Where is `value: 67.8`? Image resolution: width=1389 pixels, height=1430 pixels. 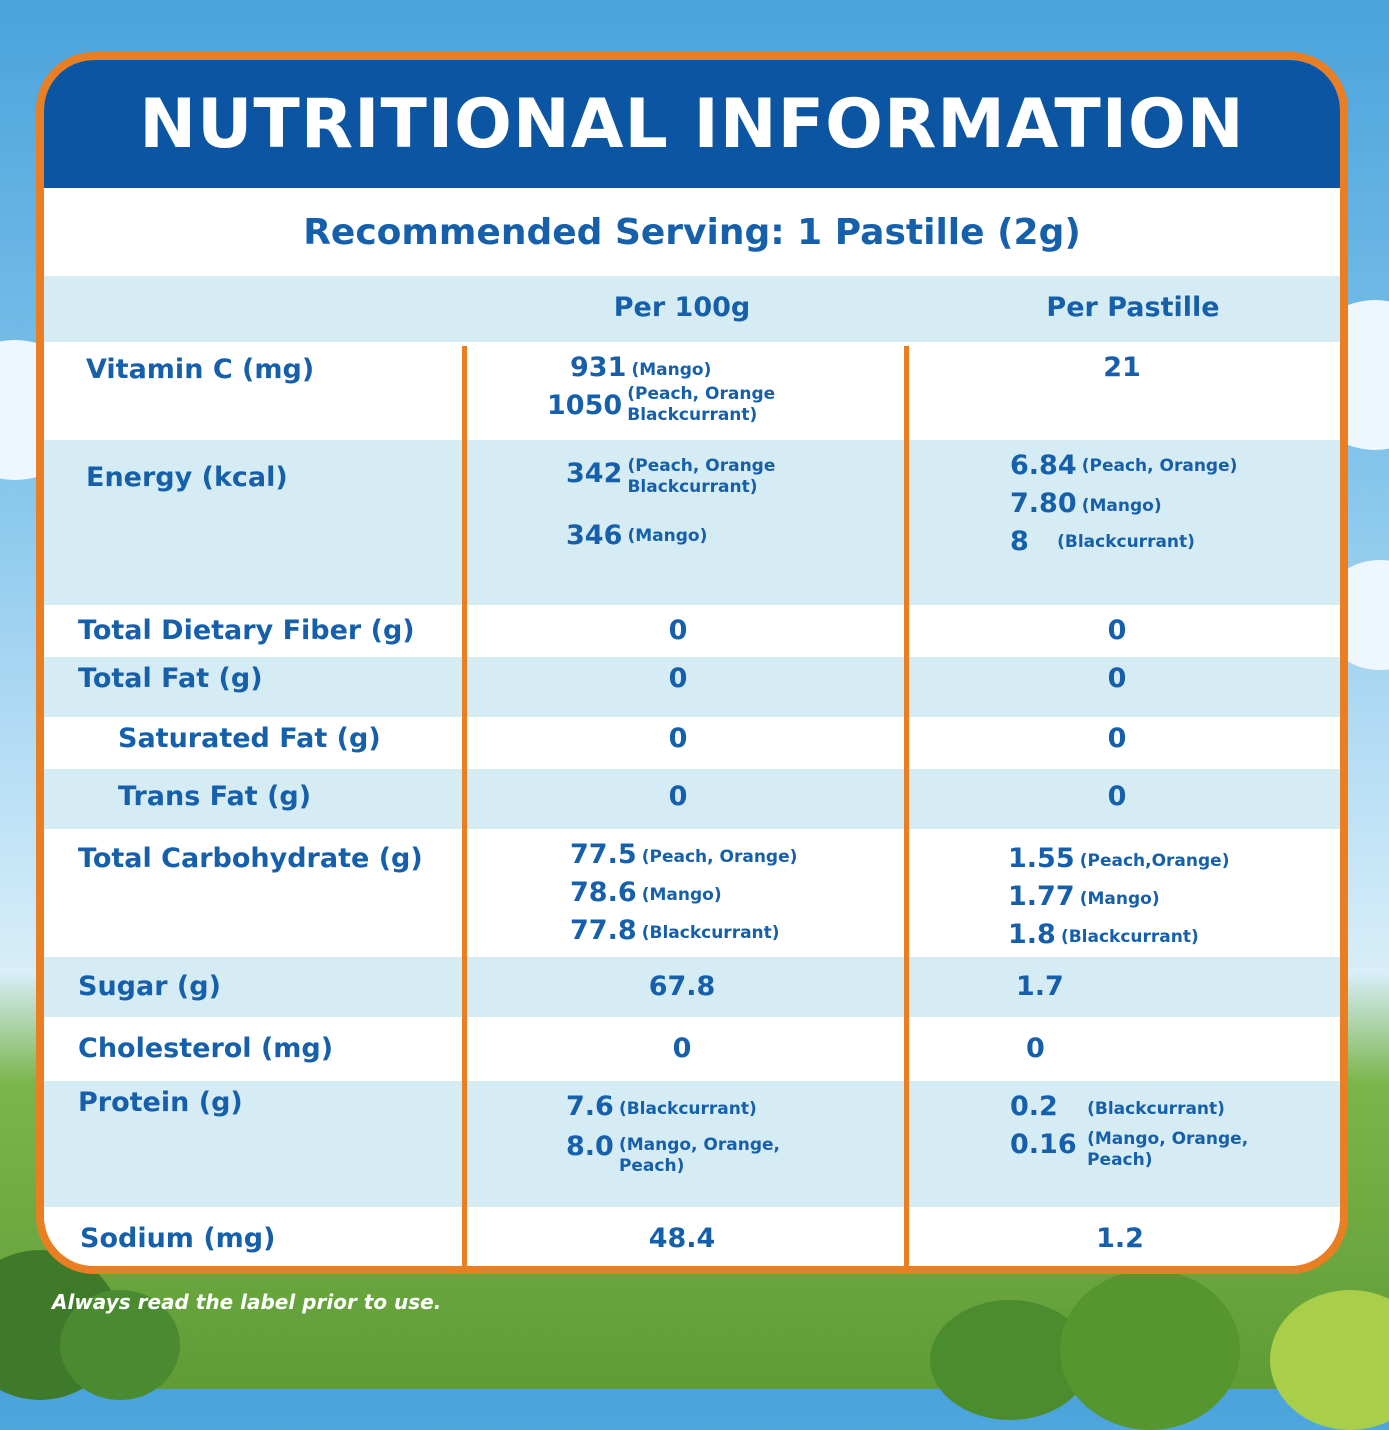
value: 67.8 is located at coordinates (682, 986).